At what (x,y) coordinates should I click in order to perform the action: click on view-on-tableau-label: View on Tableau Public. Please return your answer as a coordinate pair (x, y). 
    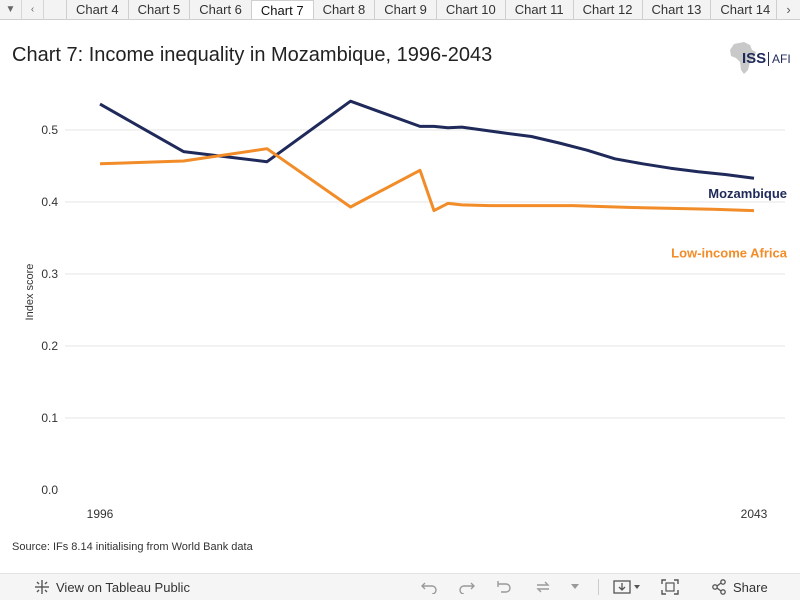
    Looking at the image, I should click on (123, 587).